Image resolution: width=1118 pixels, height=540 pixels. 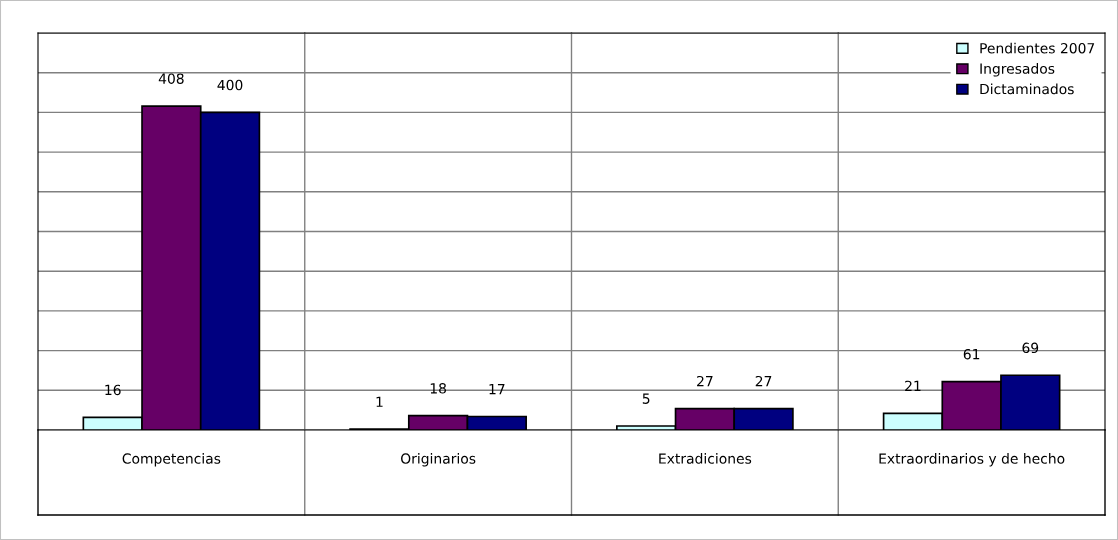 What do you see at coordinates (379, 401) in the screenshot?
I see `data-label: 1` at bounding box center [379, 401].